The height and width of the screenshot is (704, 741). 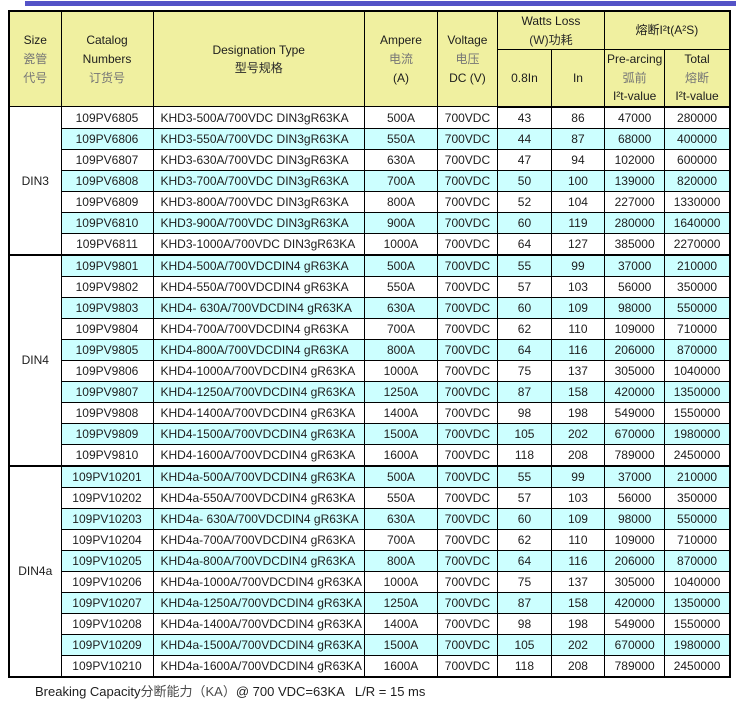 I want to click on total-i2t-cell: 1350000, so click(x=697, y=602).